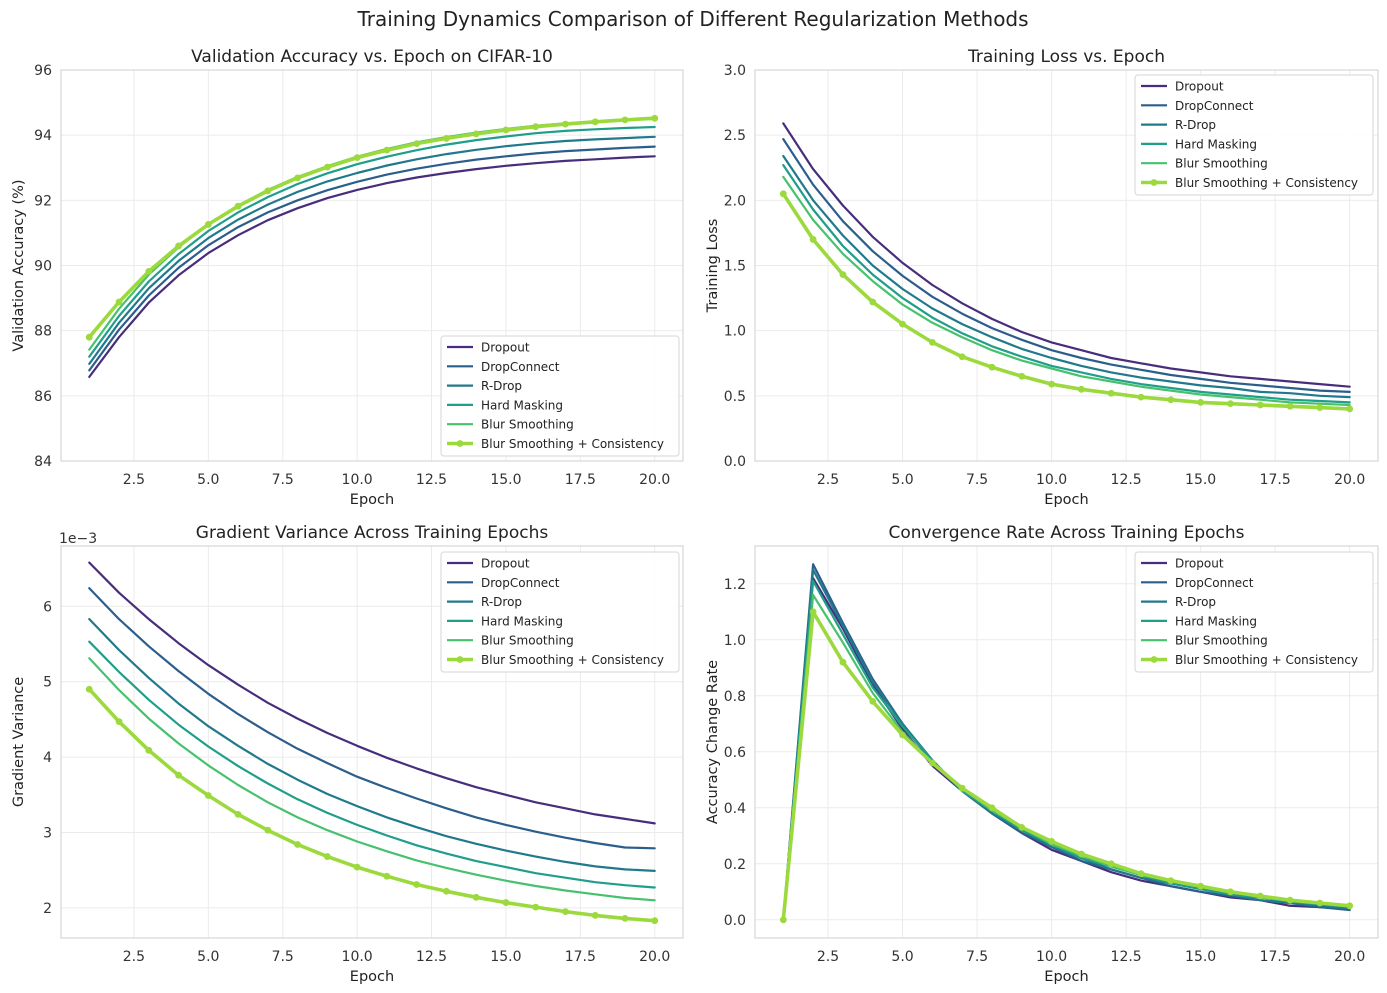 Image resolution: width=1387 pixels, height=993 pixels. I want to click on y-tick-label: 0.5, so click(735, 397).